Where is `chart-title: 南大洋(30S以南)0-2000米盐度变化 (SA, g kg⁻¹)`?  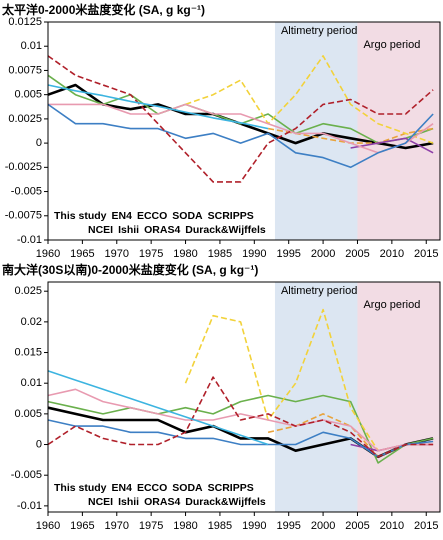 chart-title: 南大洋(30S以南)0-2000米盐度变化 (SA, g kg⁻¹) is located at coordinates (130, 269).